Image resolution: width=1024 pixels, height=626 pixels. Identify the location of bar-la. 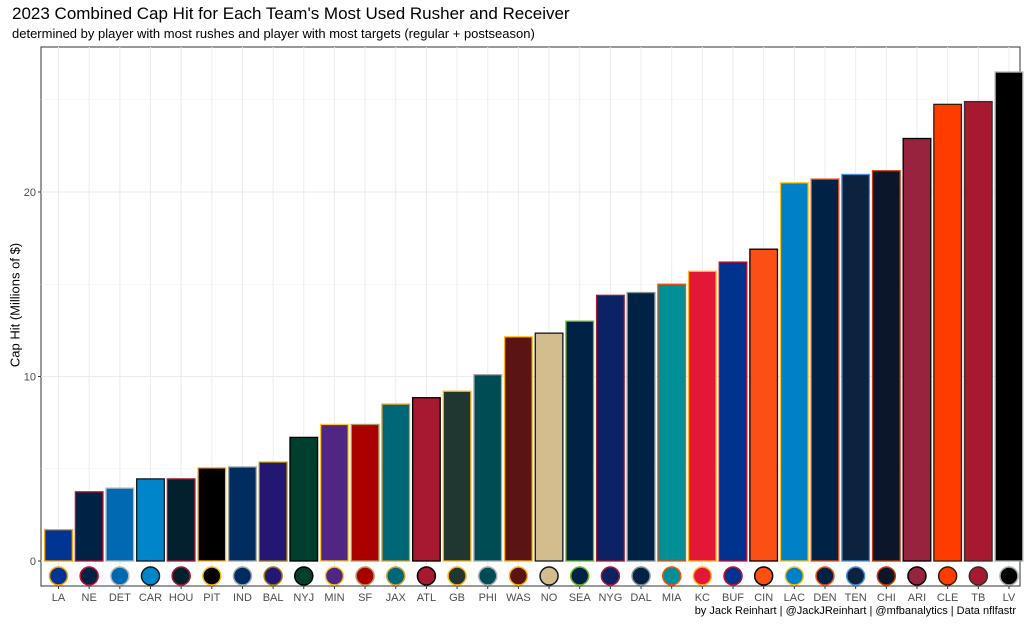
(58, 545).